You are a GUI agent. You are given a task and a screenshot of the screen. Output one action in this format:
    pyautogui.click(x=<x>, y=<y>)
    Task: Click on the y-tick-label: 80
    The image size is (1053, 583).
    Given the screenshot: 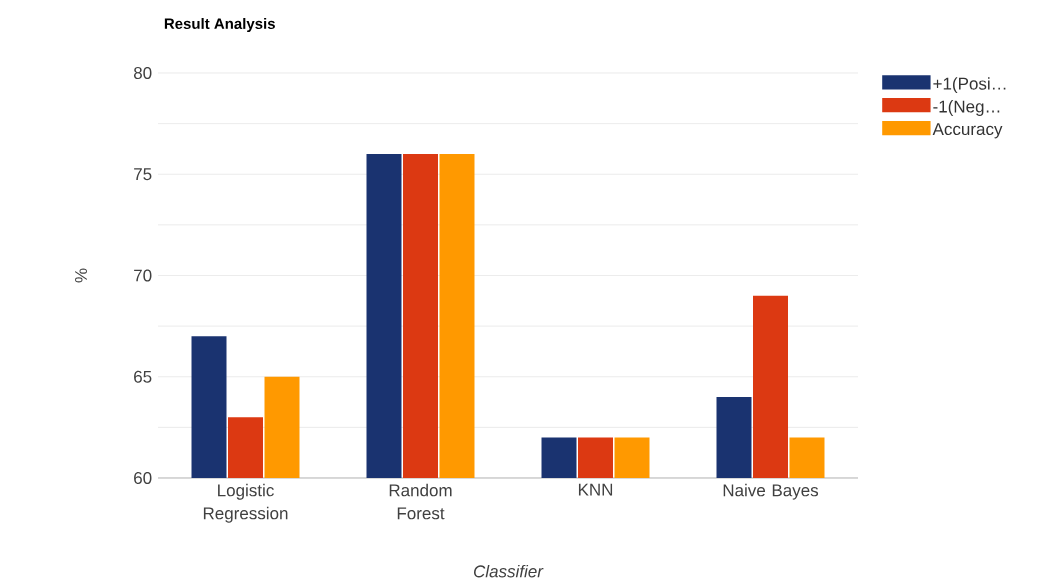 What is the action you would take?
    pyautogui.click(x=142, y=72)
    